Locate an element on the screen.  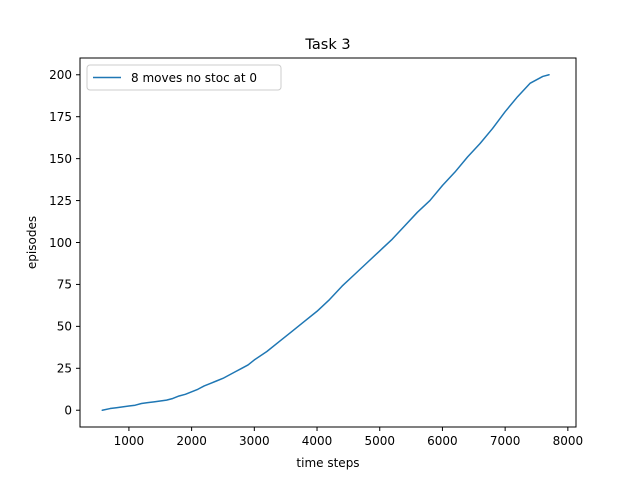
x-tick-label: 4000 is located at coordinates (317, 441).